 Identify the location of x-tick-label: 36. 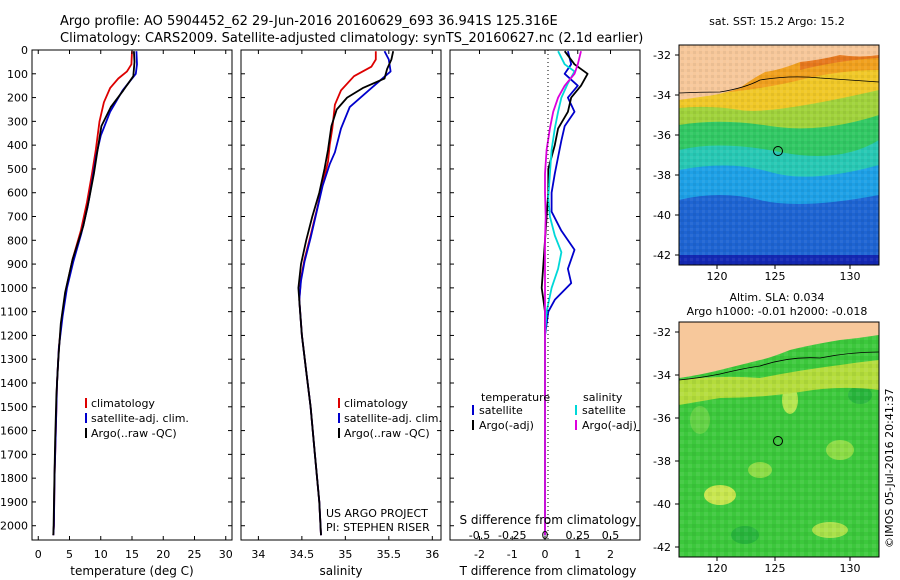
(432, 554).